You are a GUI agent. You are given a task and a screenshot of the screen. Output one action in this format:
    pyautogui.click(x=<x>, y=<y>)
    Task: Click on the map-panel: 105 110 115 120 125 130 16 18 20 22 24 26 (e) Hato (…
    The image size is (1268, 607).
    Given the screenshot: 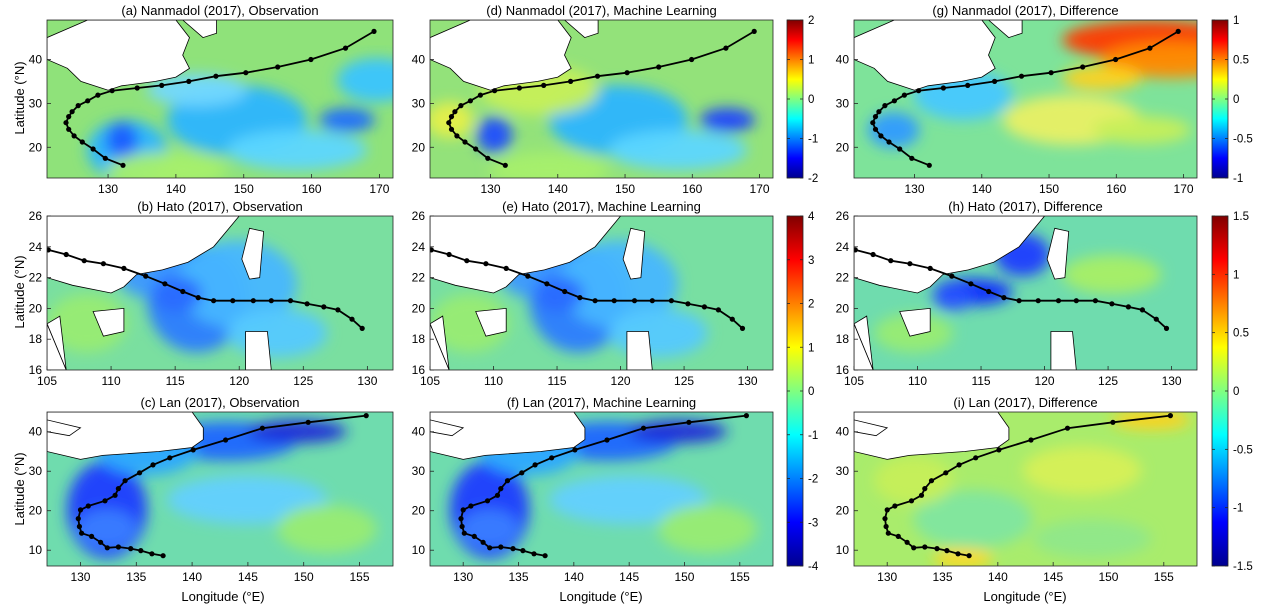 What is the action you would take?
    pyautogui.click(x=593, y=293)
    